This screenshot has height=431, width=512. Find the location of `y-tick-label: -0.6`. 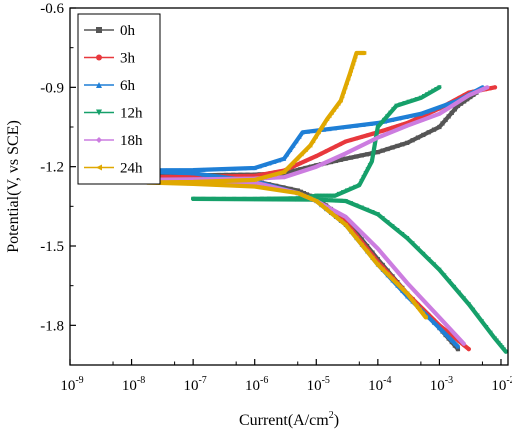

y-tick-label: -0.6 is located at coordinates (52, 9).